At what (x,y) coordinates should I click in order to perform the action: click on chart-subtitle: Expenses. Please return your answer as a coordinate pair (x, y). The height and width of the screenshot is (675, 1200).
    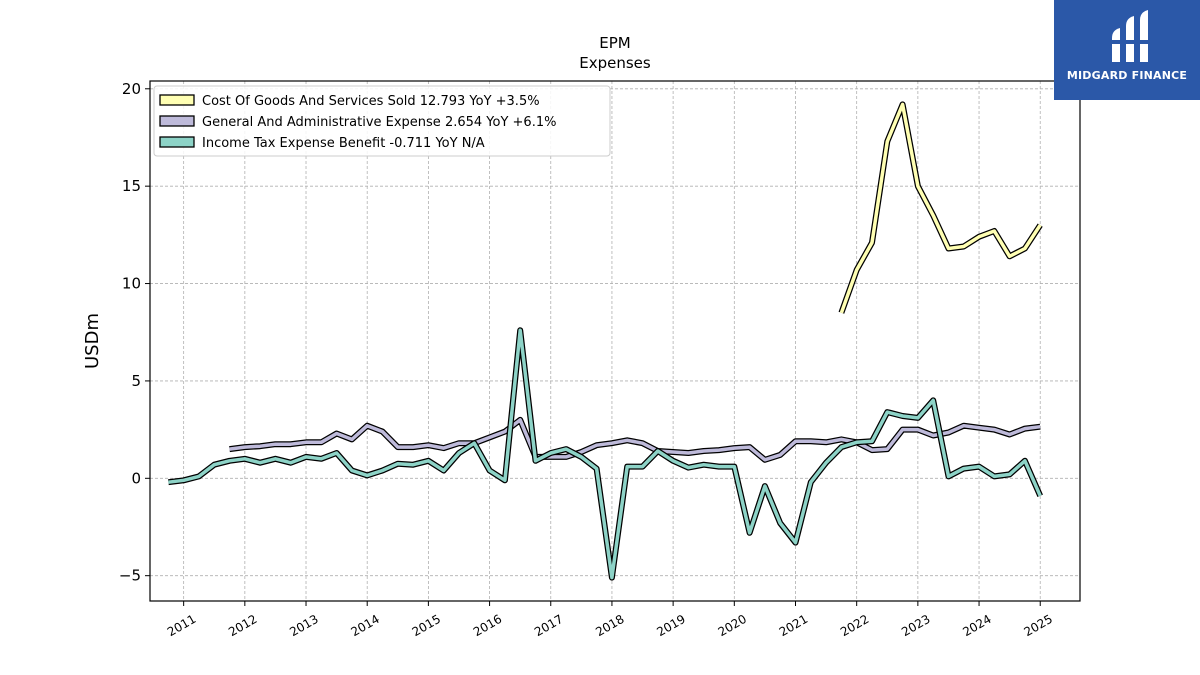
    Looking at the image, I should click on (615, 63).